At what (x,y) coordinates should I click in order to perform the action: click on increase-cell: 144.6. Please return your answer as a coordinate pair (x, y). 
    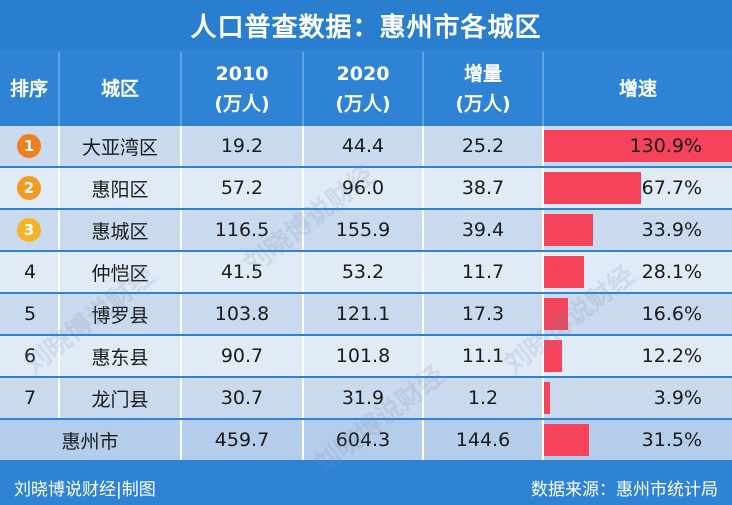
    Looking at the image, I should click on (482, 440).